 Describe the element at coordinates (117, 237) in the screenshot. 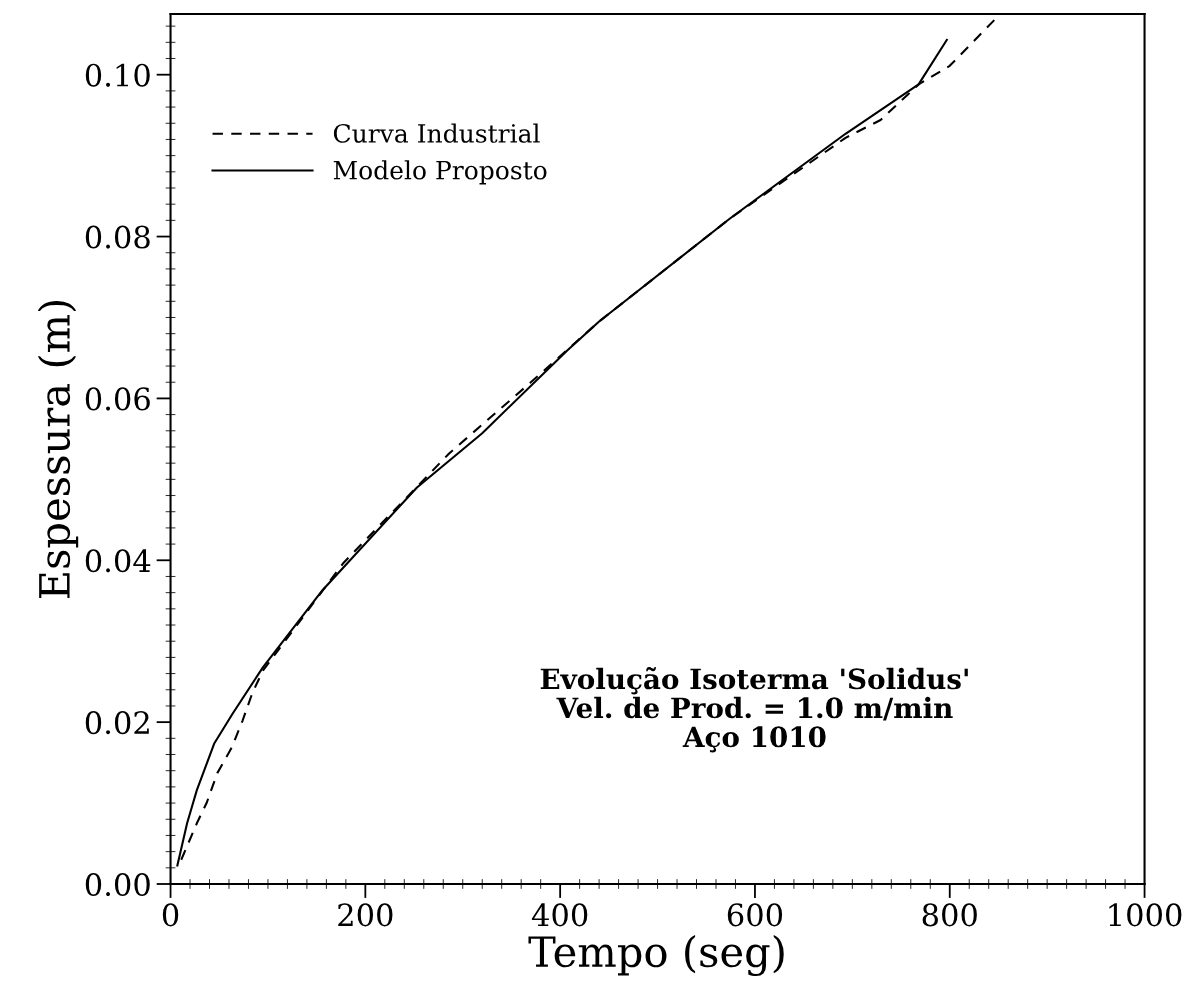

I see `y-tick-label: 0.08` at that location.